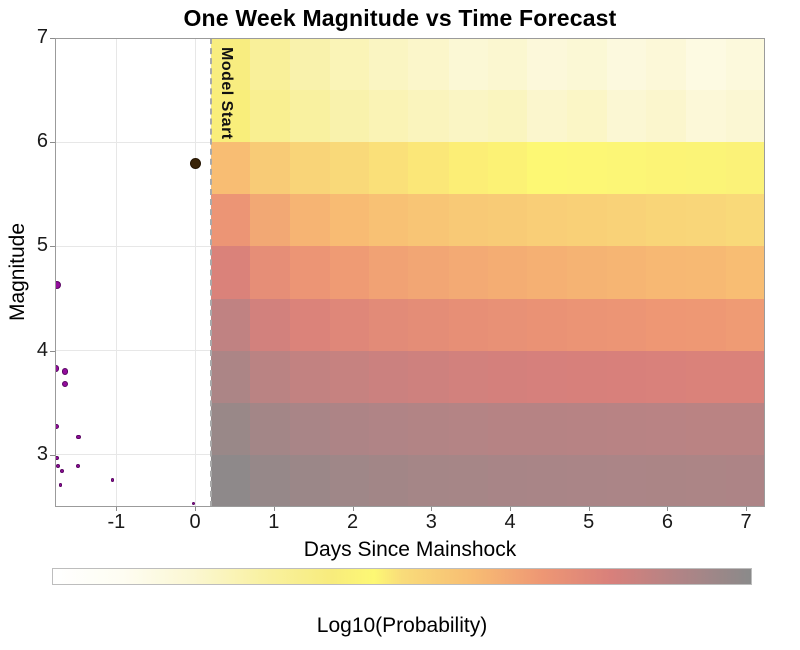 The image size is (800, 650). Describe the element at coordinates (400, 18) in the screenshot. I see `chart-title: One Week Magnitude vs Time Forecast` at that location.